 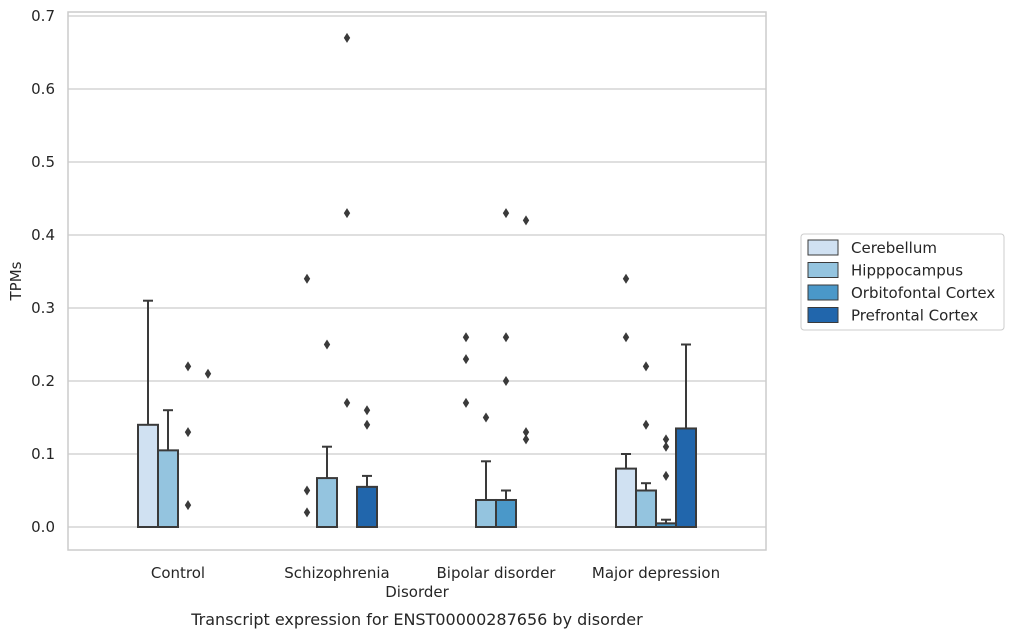 I want to click on y-tick-label: 0.1, so click(x=43, y=454).